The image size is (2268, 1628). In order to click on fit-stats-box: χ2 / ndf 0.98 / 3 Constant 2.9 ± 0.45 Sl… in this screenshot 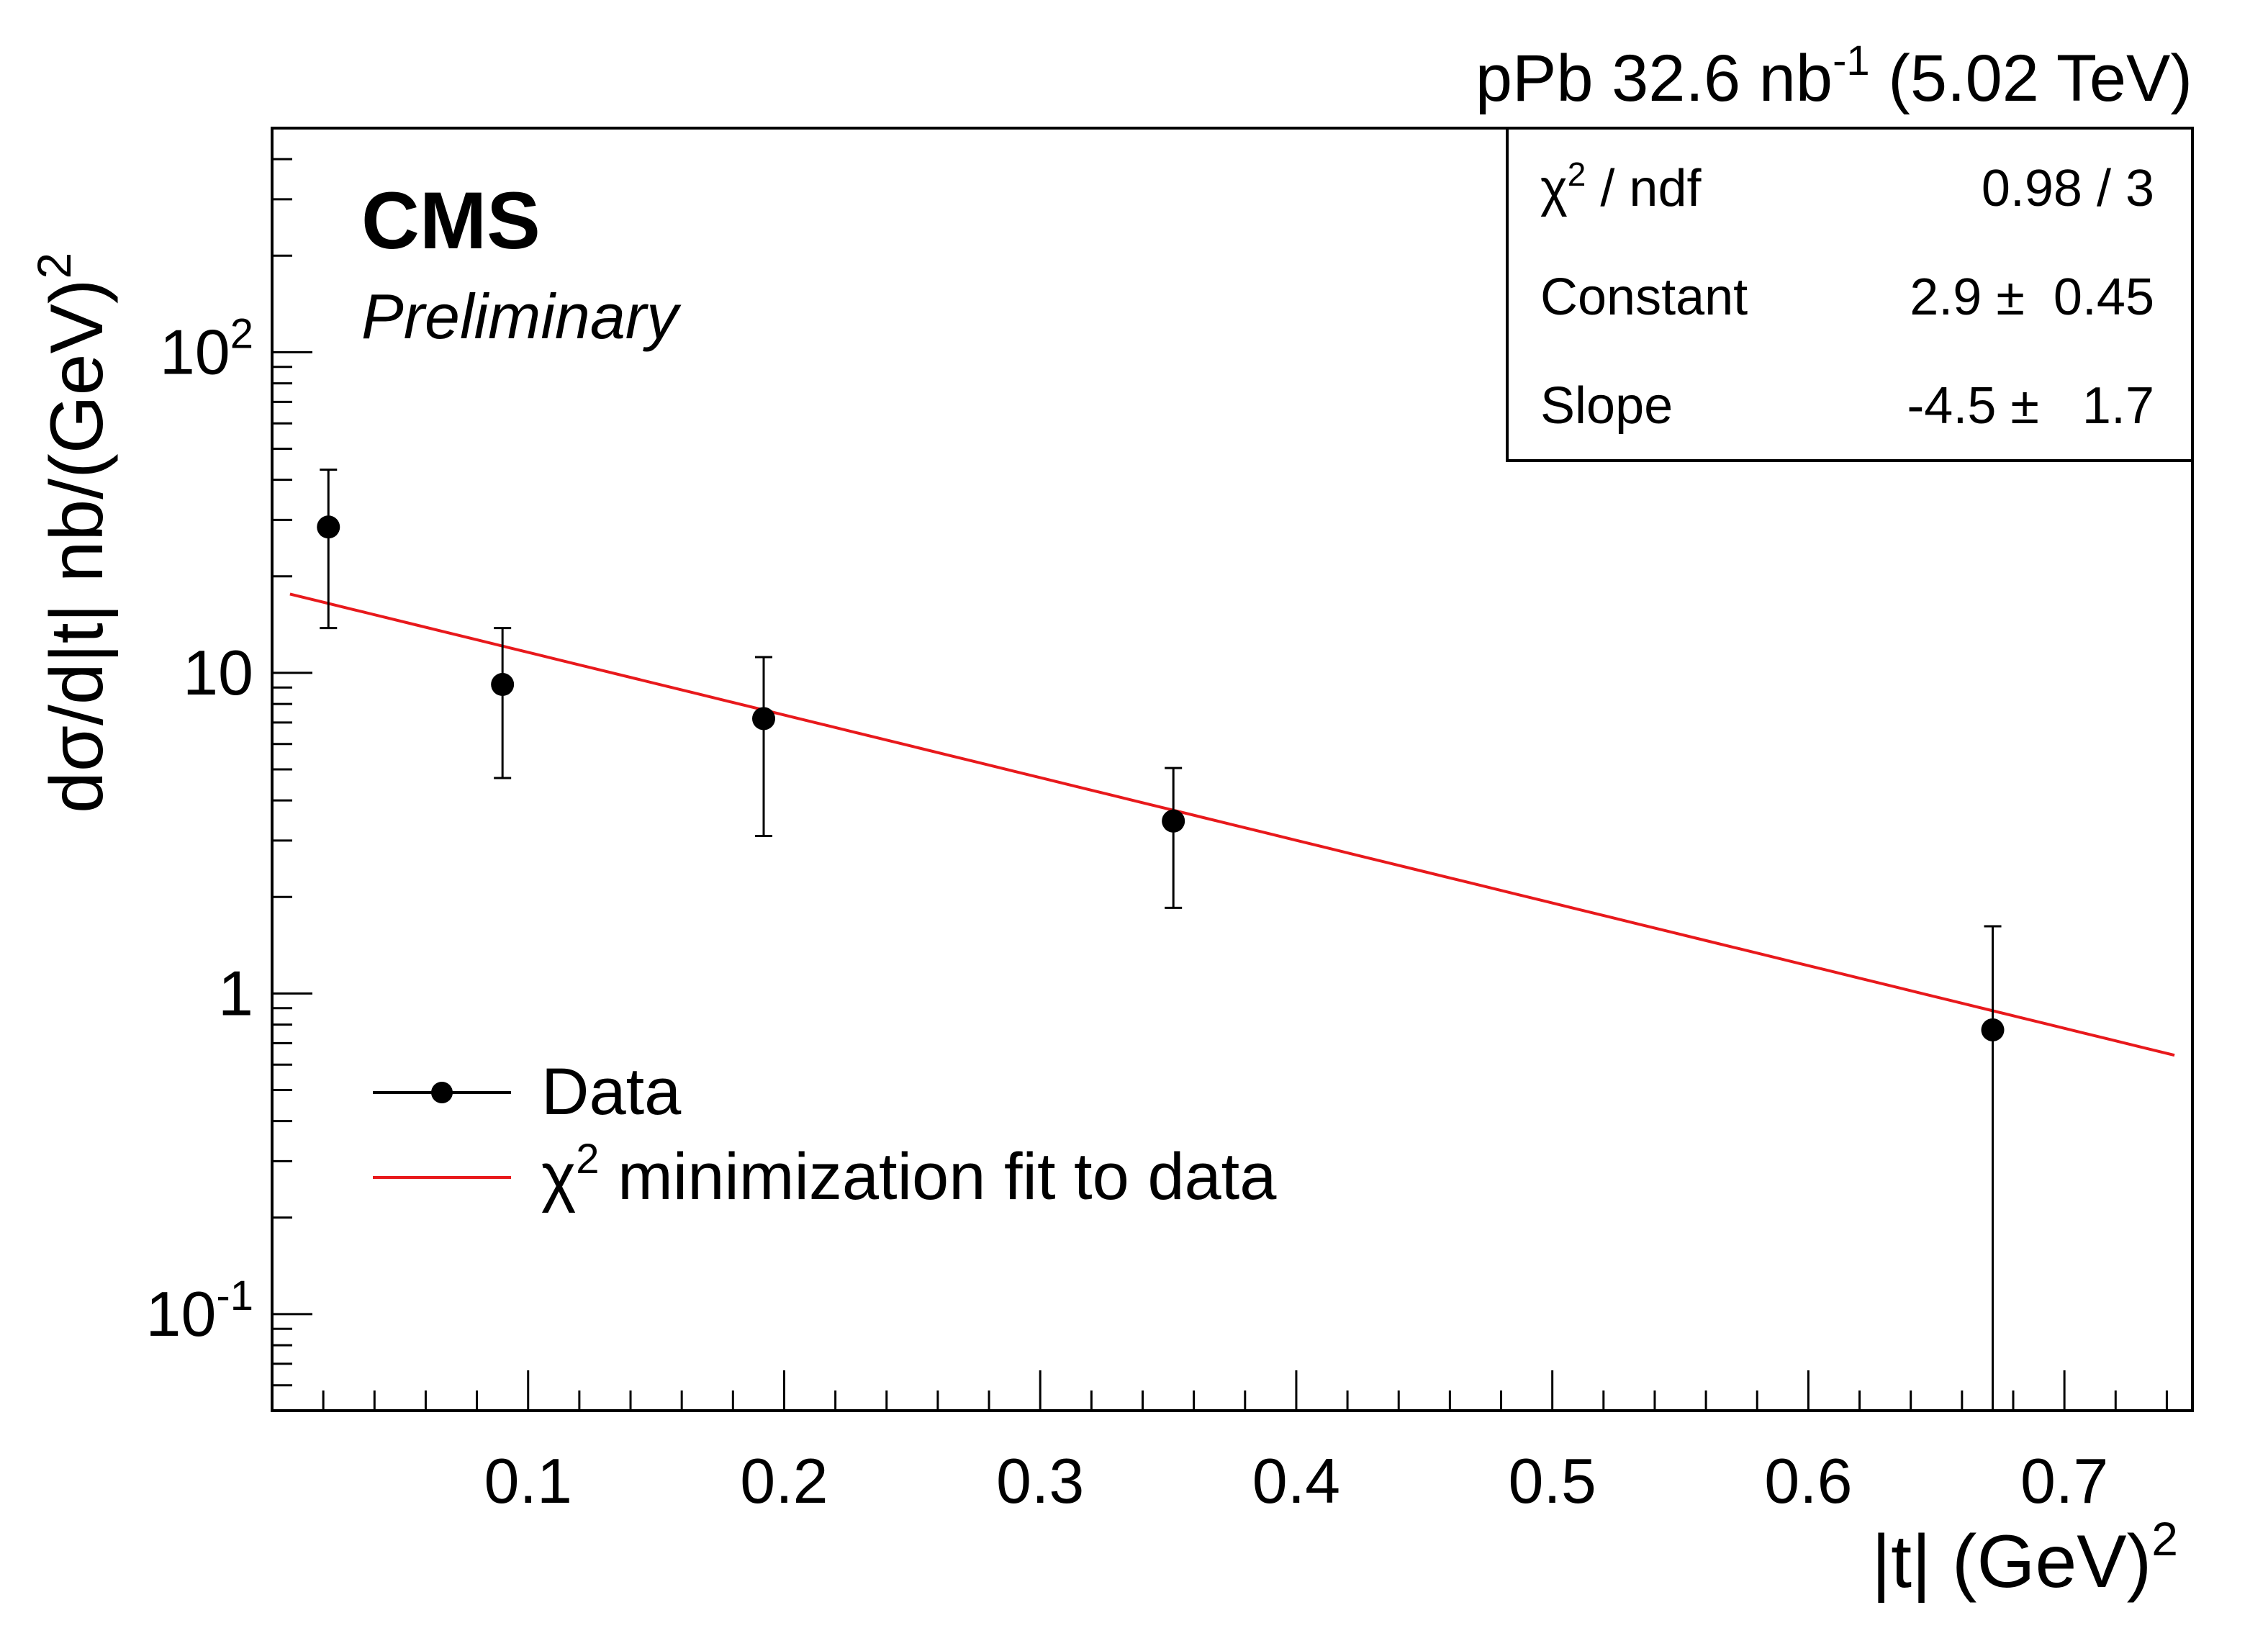, I will do `click(1850, 294)`.